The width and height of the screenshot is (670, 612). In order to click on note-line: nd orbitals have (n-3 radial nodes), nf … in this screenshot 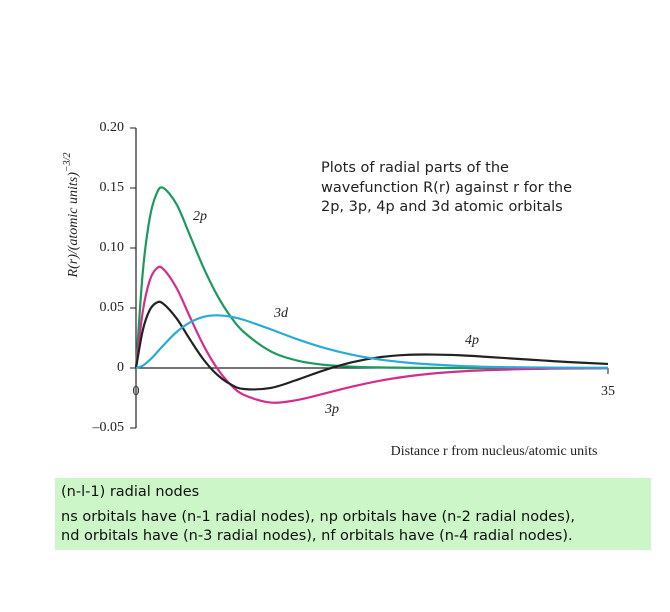, I will do `click(317, 536)`.